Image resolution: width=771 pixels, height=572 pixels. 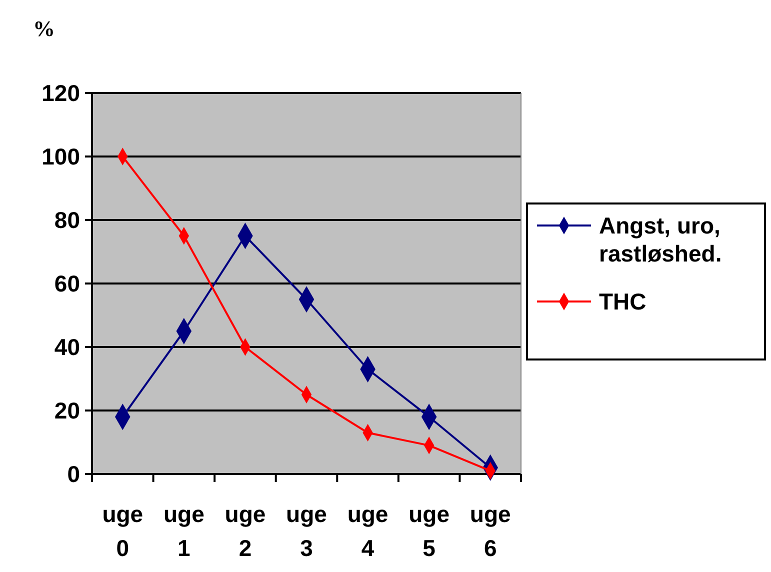 I want to click on y-tick-label: 120, so click(x=61, y=93).